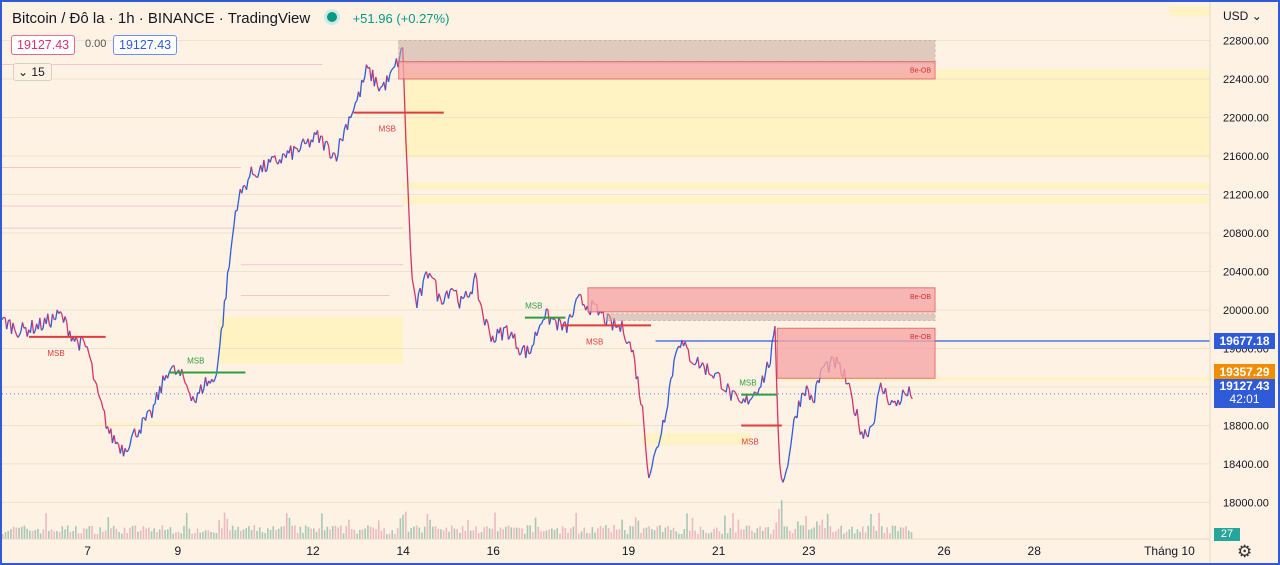 The image size is (1280, 565). What do you see at coordinates (1246, 118) in the screenshot?
I see `y-tick-label: 22000.00` at bounding box center [1246, 118].